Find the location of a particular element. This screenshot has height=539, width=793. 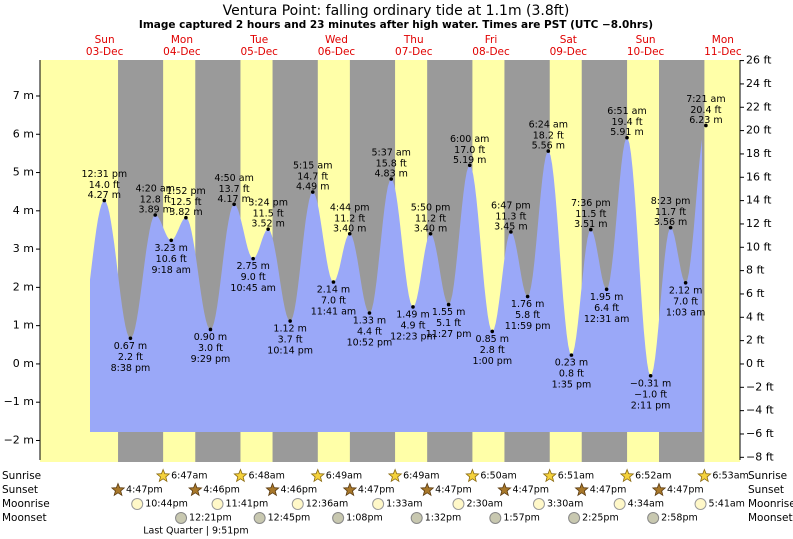

y-tick-label: 7 m is located at coordinates (23, 95).